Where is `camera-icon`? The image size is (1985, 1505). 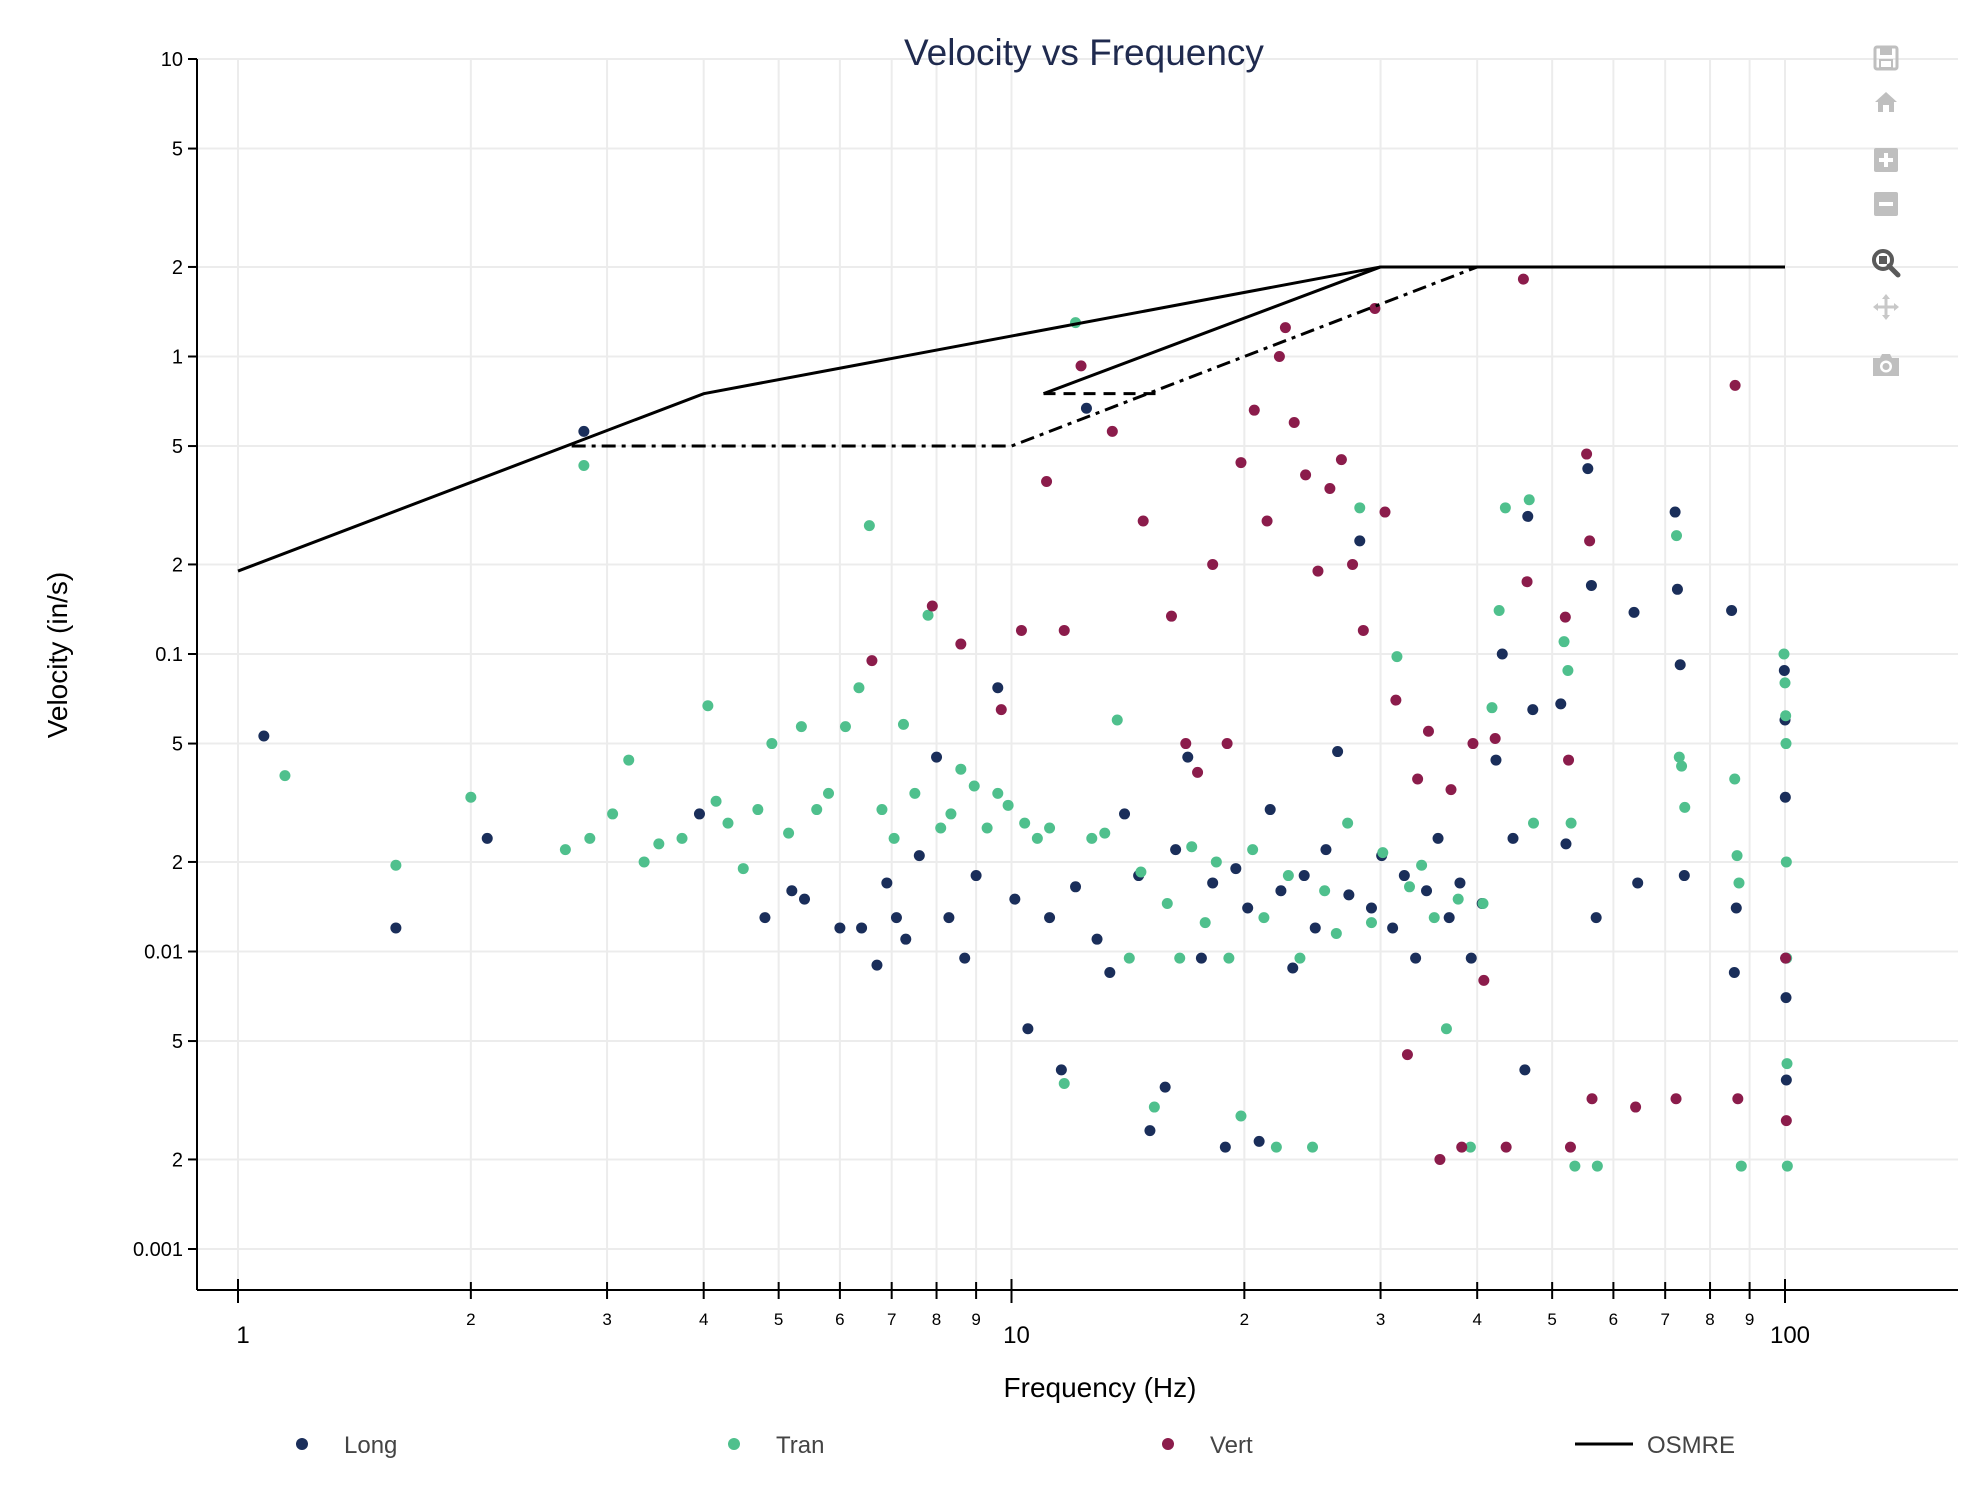
camera-icon is located at coordinates (1886, 365).